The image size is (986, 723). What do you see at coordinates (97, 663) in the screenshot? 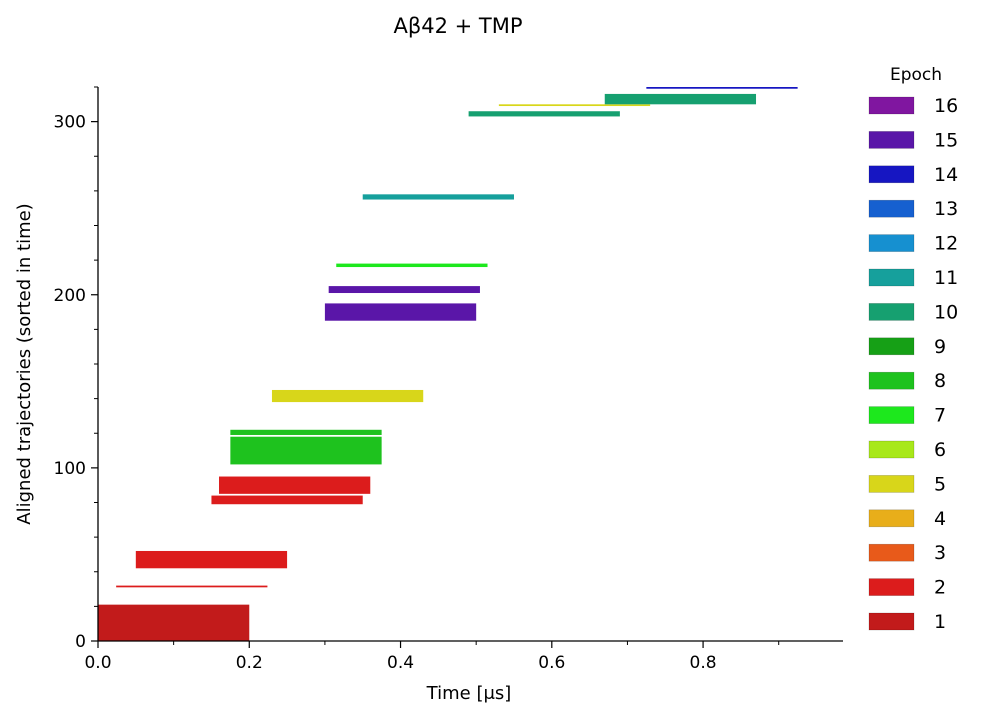
I see `x-tick-label: 0.0` at bounding box center [97, 663].